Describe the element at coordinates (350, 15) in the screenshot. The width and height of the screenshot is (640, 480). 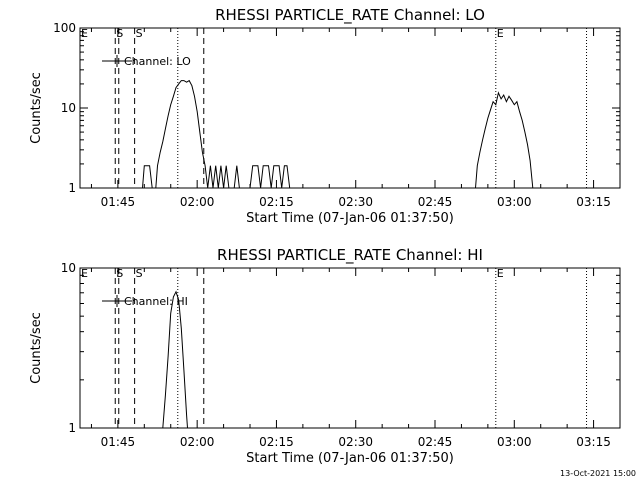
I see `chart-title: RHESSI PARTICLE_RATE Channel: LO` at that location.